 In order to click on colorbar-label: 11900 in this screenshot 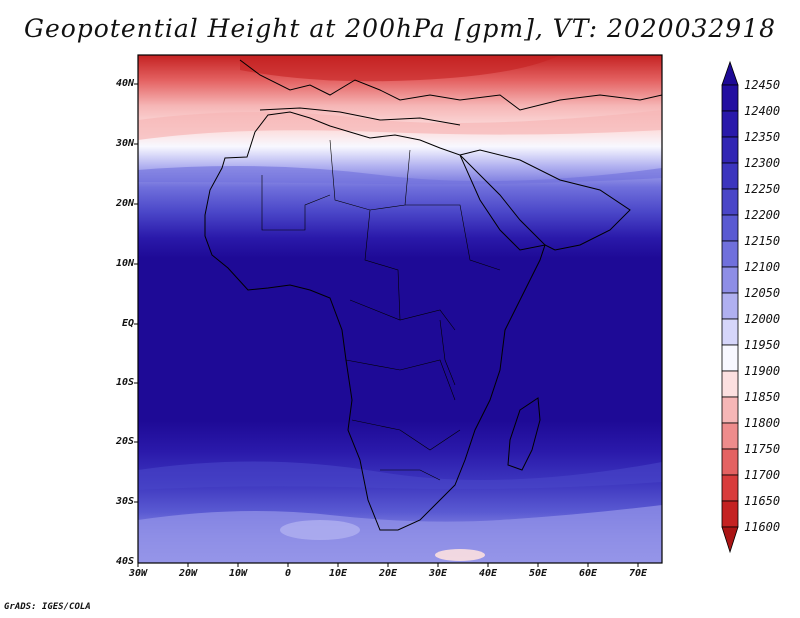, I will do `click(762, 371)`.